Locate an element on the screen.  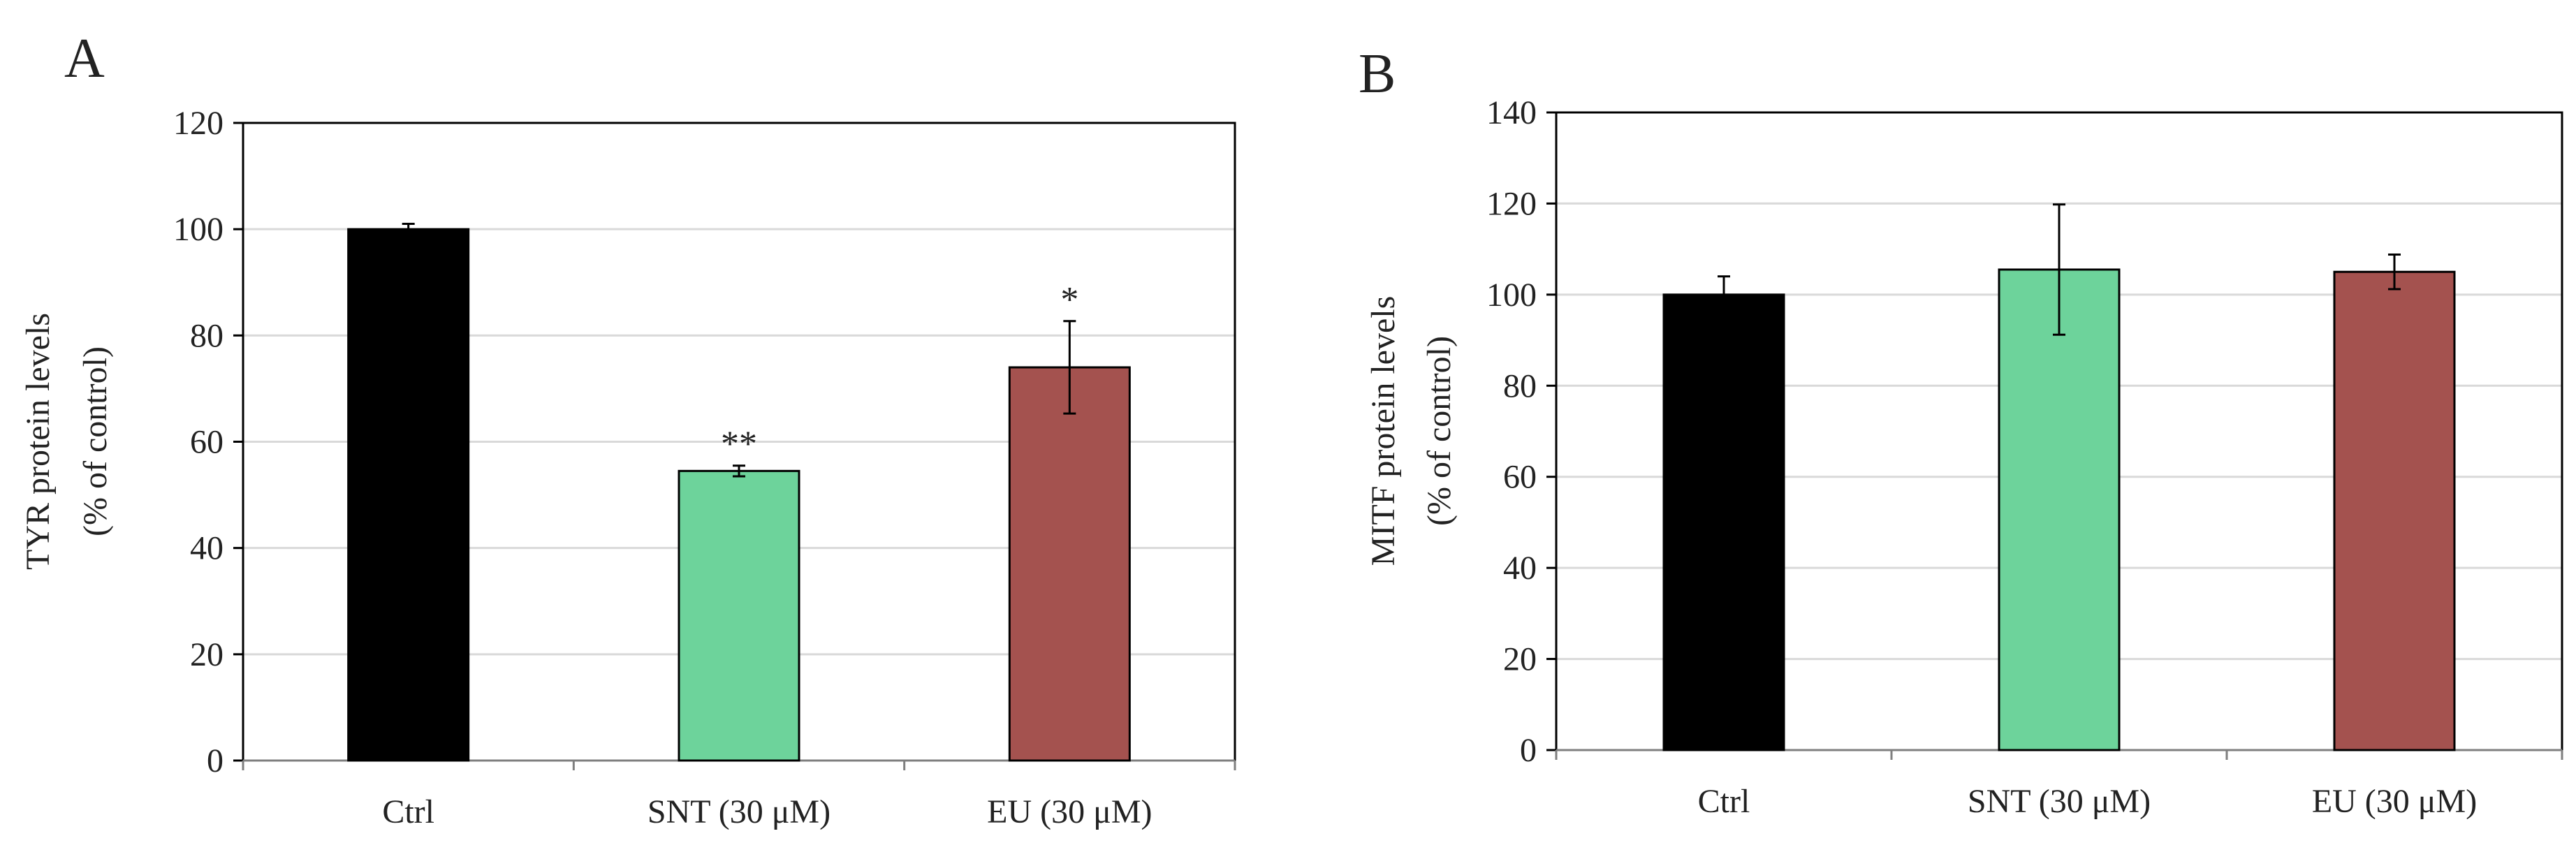
significance-marker: * is located at coordinates (1069, 300).